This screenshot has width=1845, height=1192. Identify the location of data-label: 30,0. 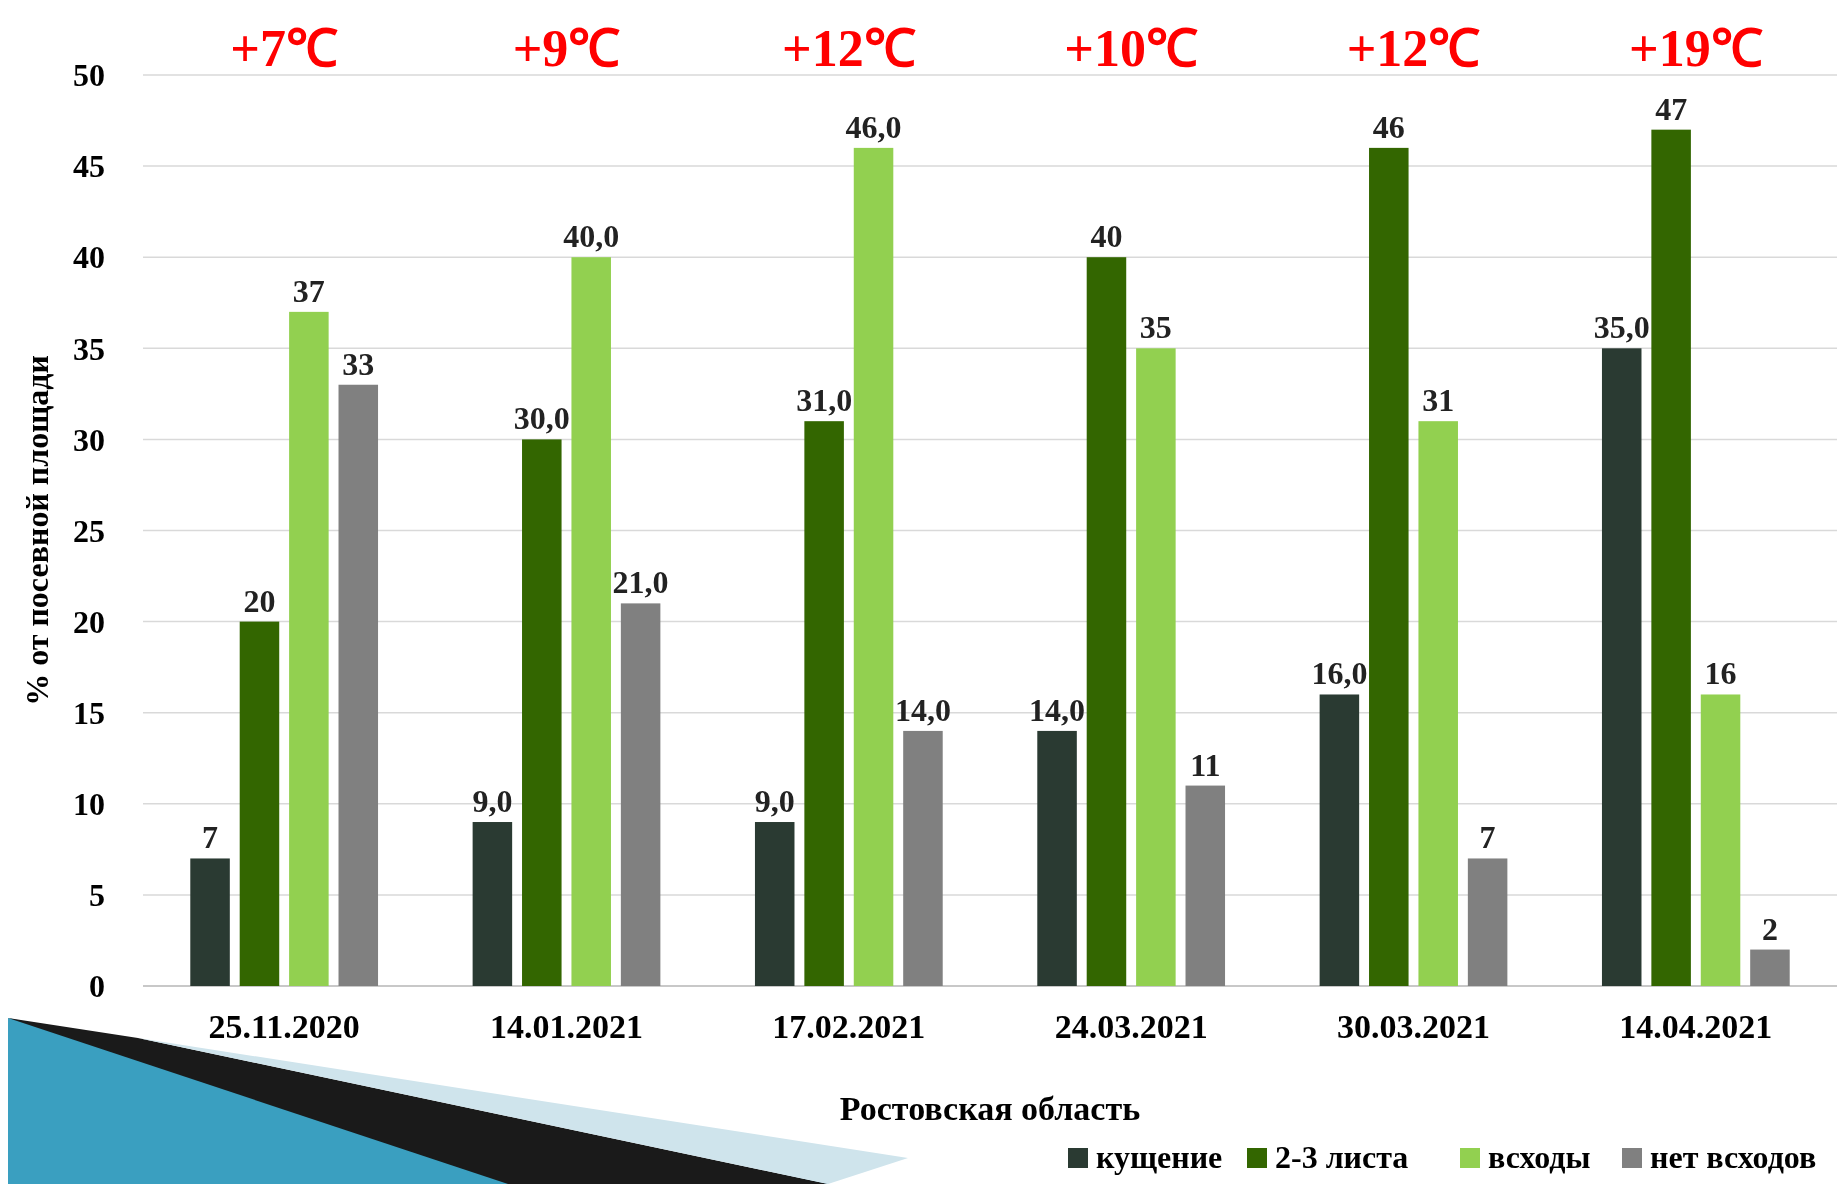
(541, 418).